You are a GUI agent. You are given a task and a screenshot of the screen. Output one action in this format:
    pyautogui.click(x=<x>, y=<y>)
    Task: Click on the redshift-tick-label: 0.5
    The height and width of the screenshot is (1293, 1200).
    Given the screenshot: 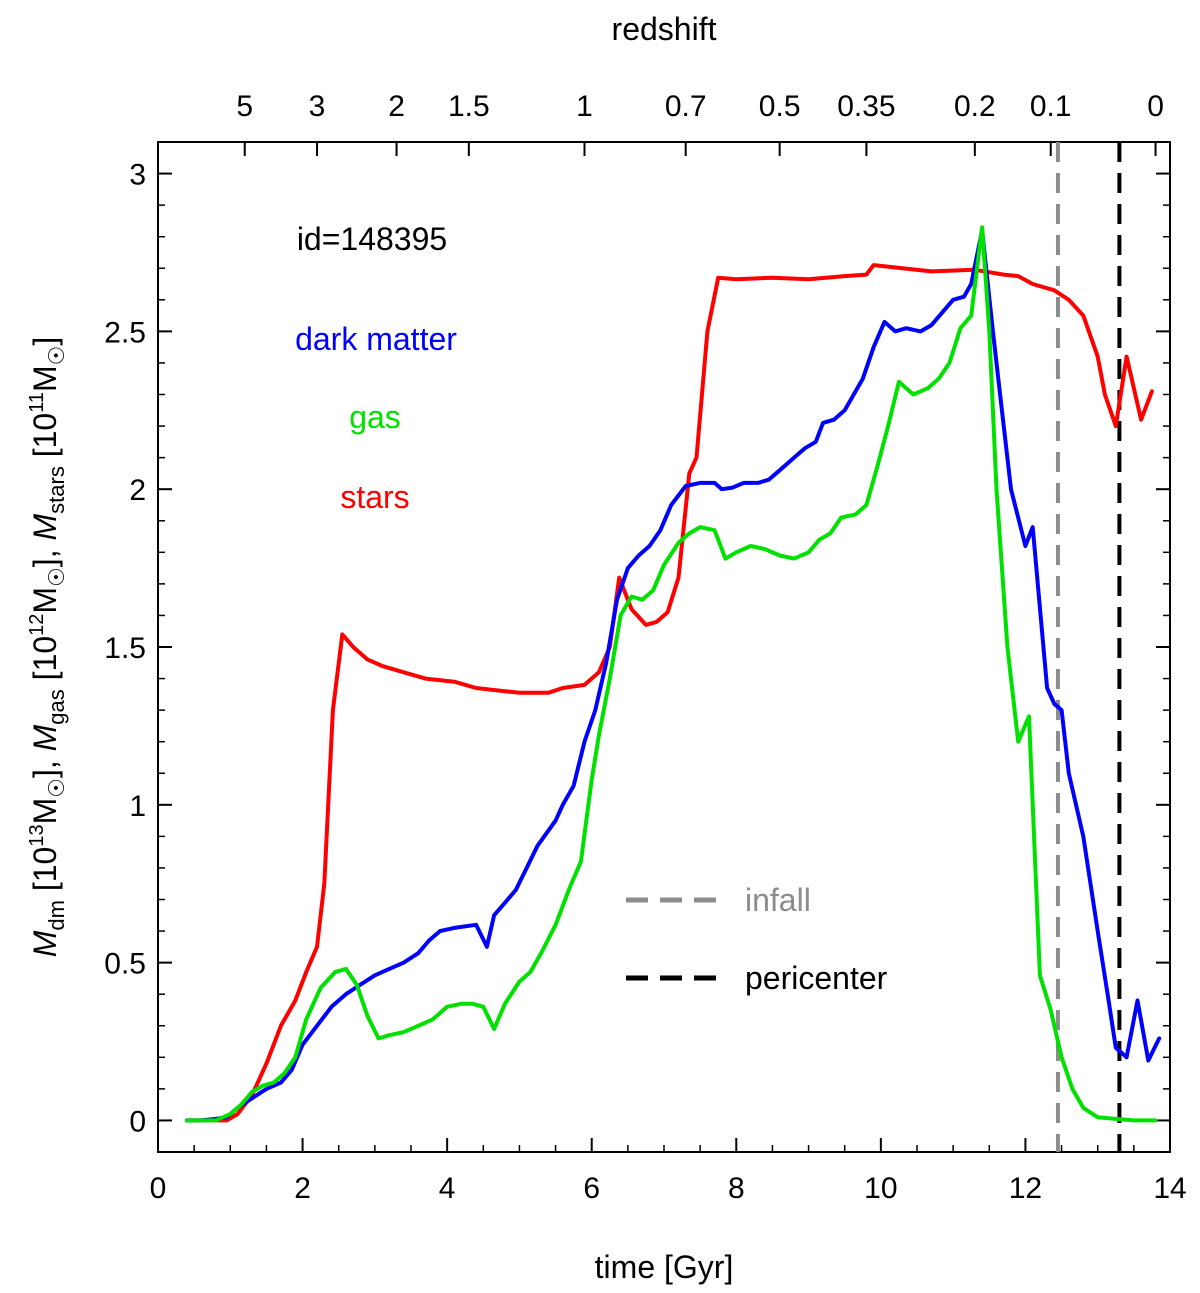 What is the action you would take?
    pyautogui.click(x=780, y=106)
    